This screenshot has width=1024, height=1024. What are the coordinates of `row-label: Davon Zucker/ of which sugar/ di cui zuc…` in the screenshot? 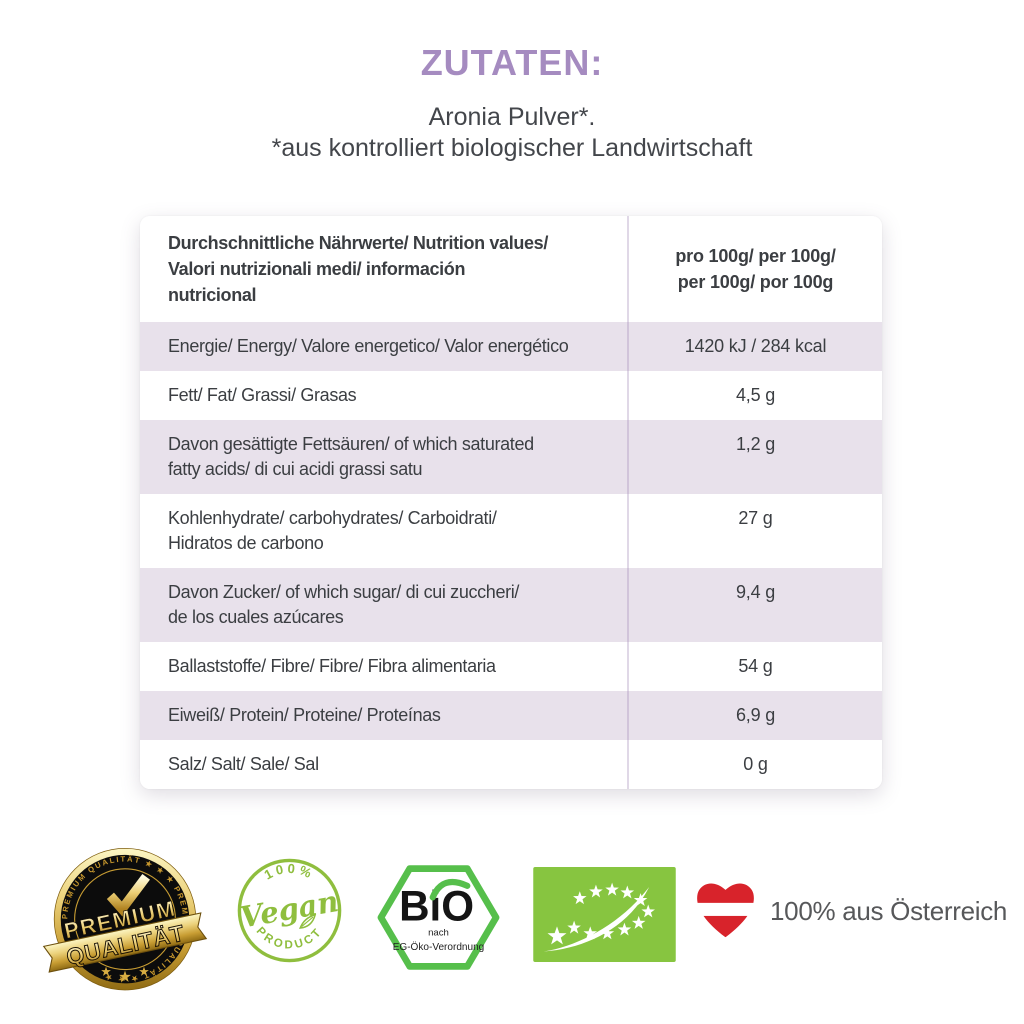 It's located at (344, 604).